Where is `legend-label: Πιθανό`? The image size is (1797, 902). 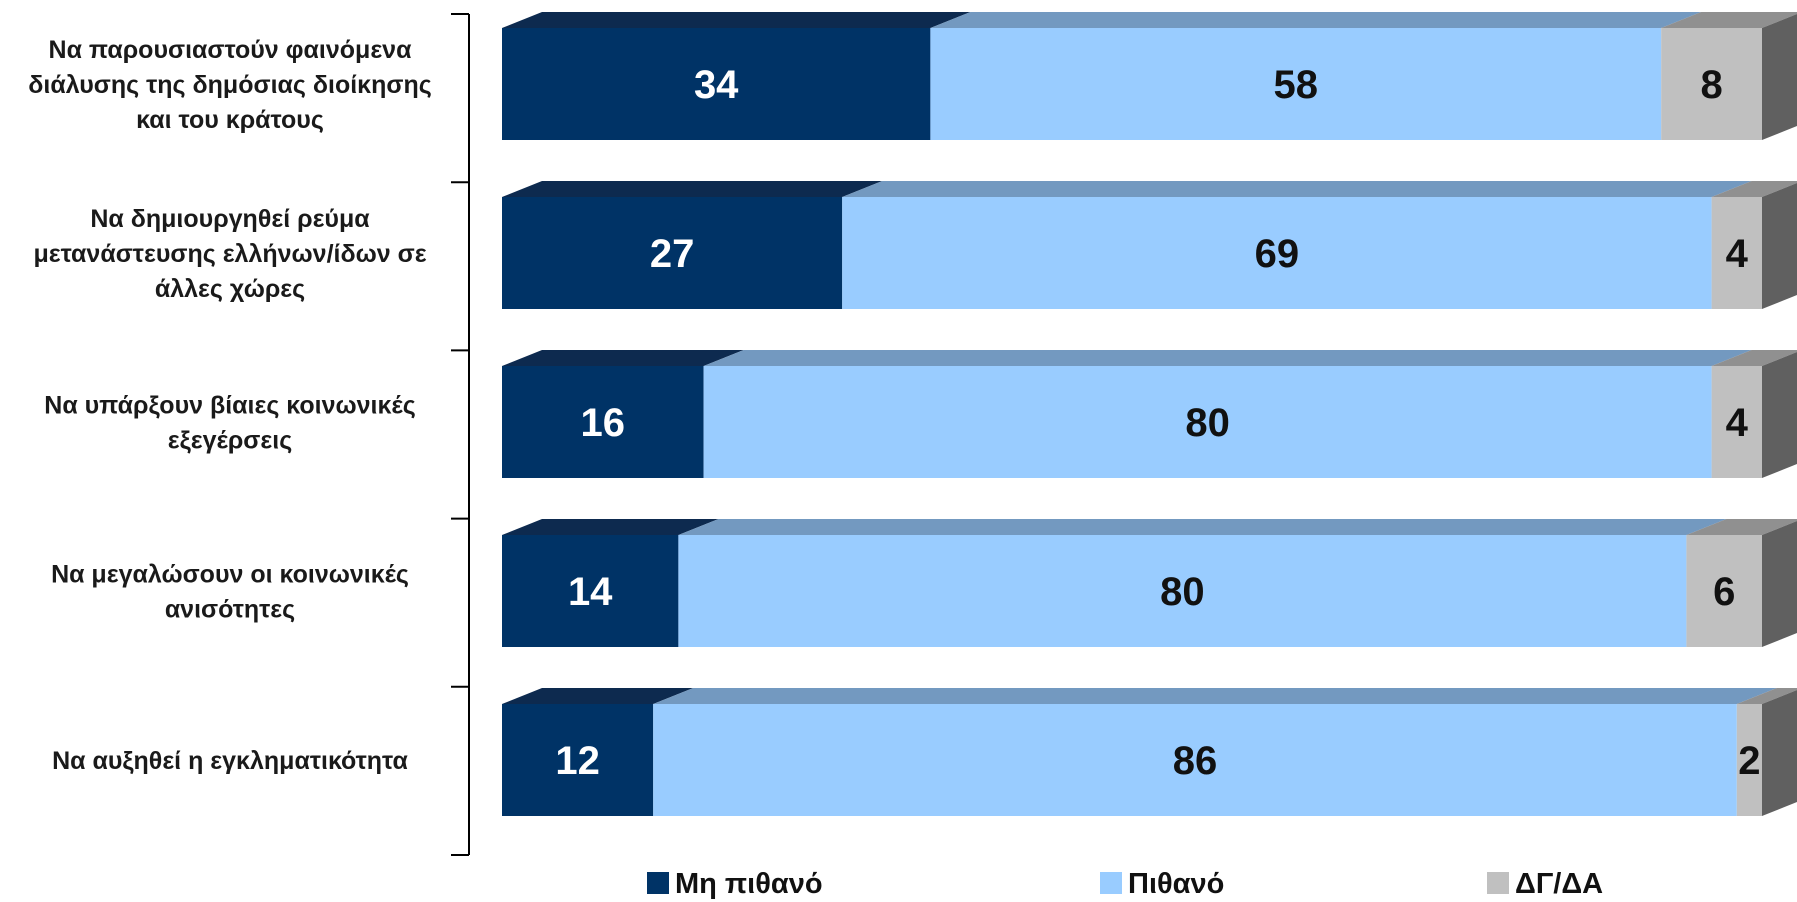
legend-label: Πιθανό is located at coordinates (1176, 884).